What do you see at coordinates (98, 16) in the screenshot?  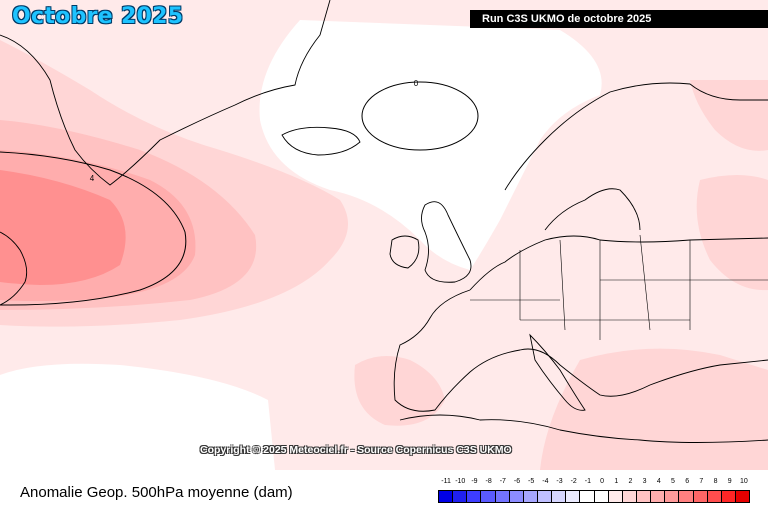 I see `map-title: Octobre 2025` at bounding box center [98, 16].